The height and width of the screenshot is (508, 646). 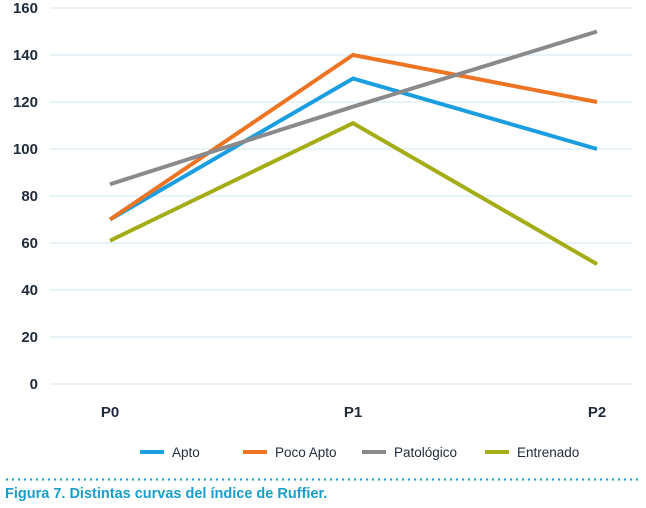 I want to click on legend-item: Entrenado, so click(x=532, y=452).